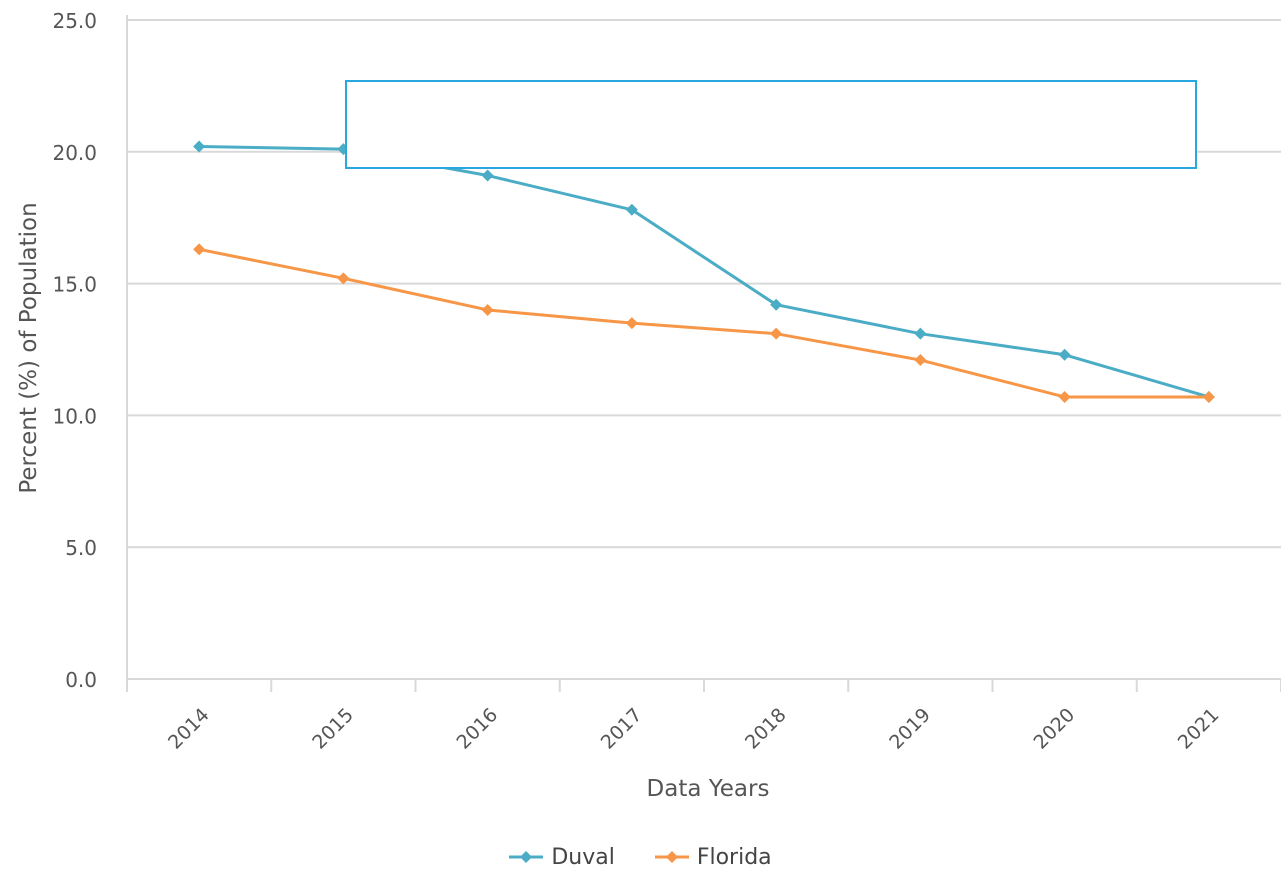 The height and width of the screenshot is (879, 1281). Describe the element at coordinates (1199, 729) in the screenshot. I see `x-tick-label: 2021` at that location.